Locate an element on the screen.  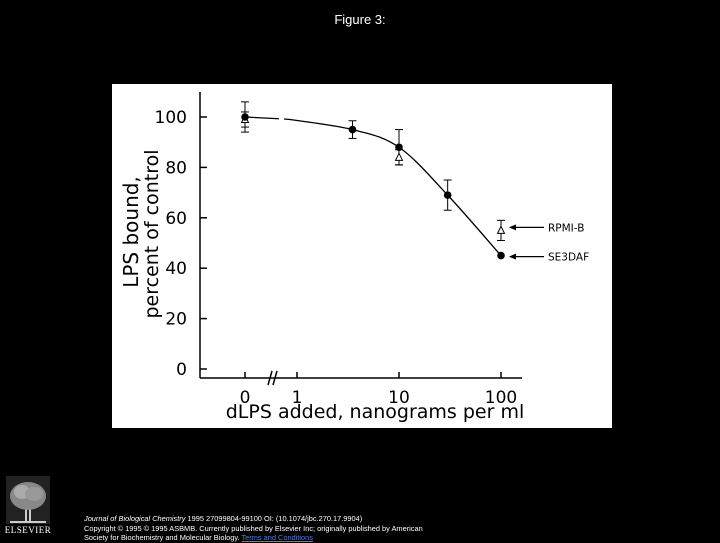
y-tick-label: 0 is located at coordinates (181, 370).